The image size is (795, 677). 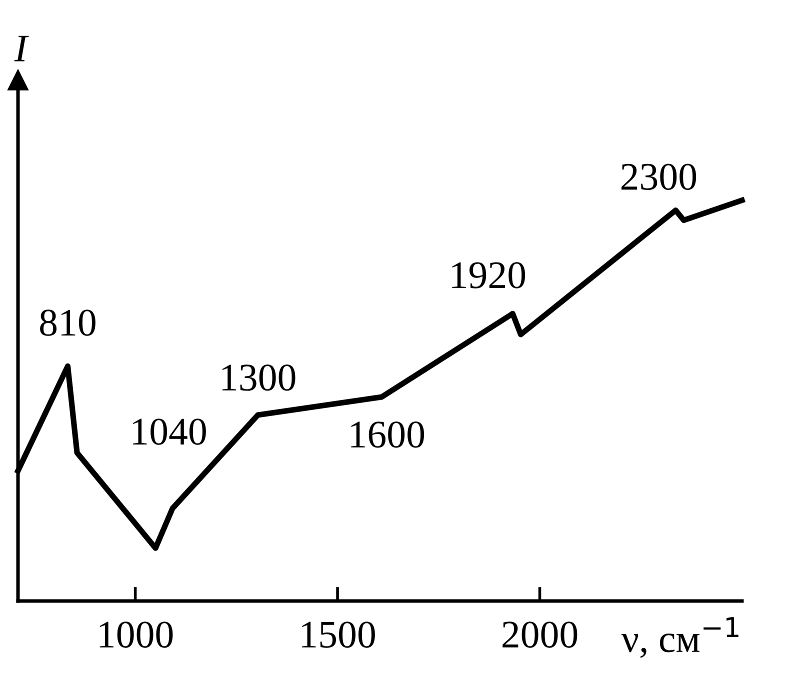 What do you see at coordinates (21, 49) in the screenshot?
I see `y-axis-title: I` at bounding box center [21, 49].